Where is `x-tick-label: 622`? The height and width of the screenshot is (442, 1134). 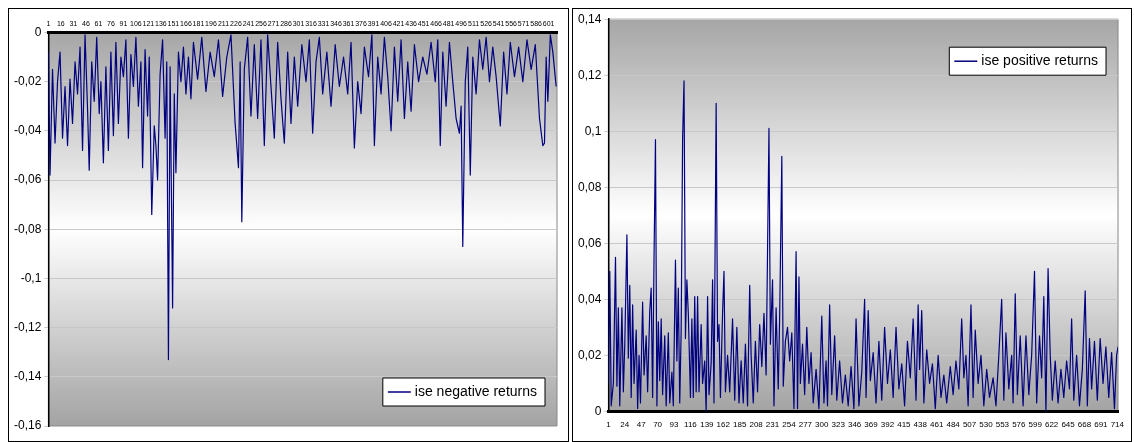 x-tick-label: 622 is located at coordinates (1051, 425).